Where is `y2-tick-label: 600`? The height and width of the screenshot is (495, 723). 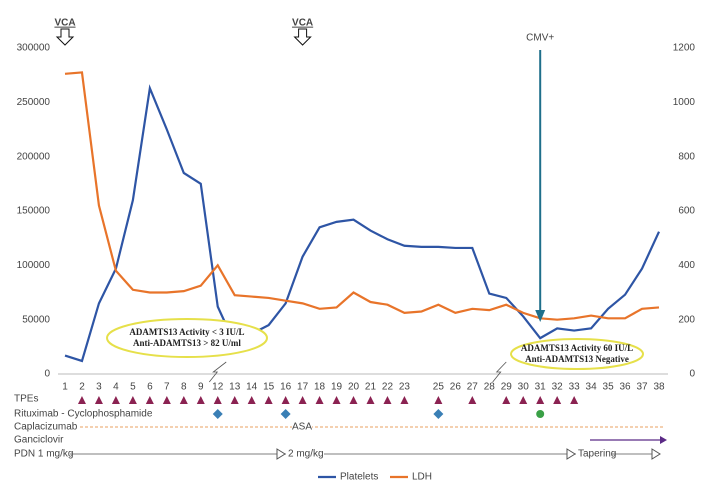
y2-tick-label: 600 is located at coordinates (686, 211).